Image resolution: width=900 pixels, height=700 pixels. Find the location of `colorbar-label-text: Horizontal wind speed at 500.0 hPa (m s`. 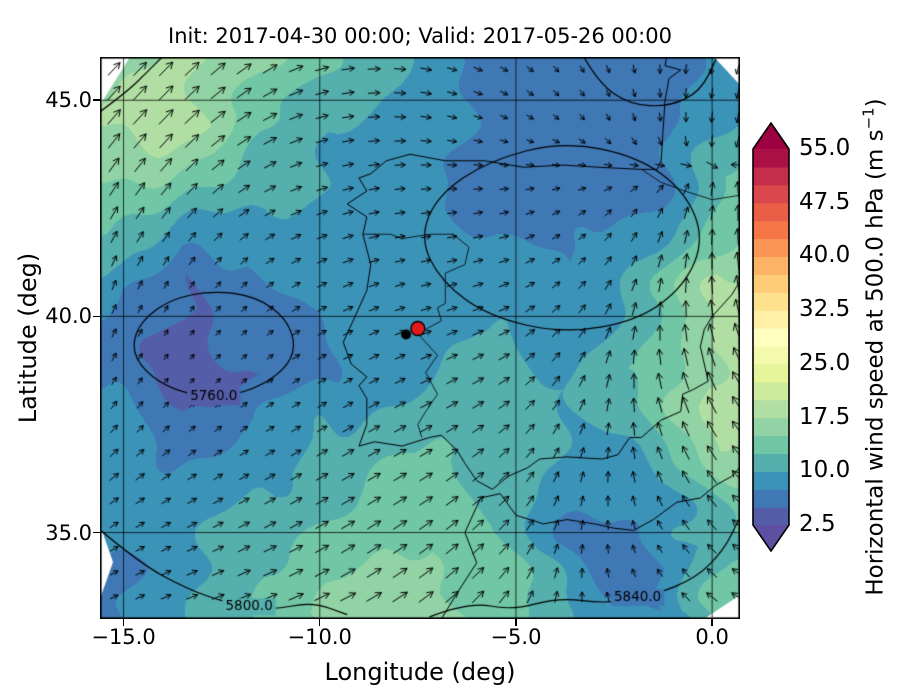

colorbar-label-text: Horizontal wind speed at 500.0 hPa (m s is located at coordinates (875, 362).